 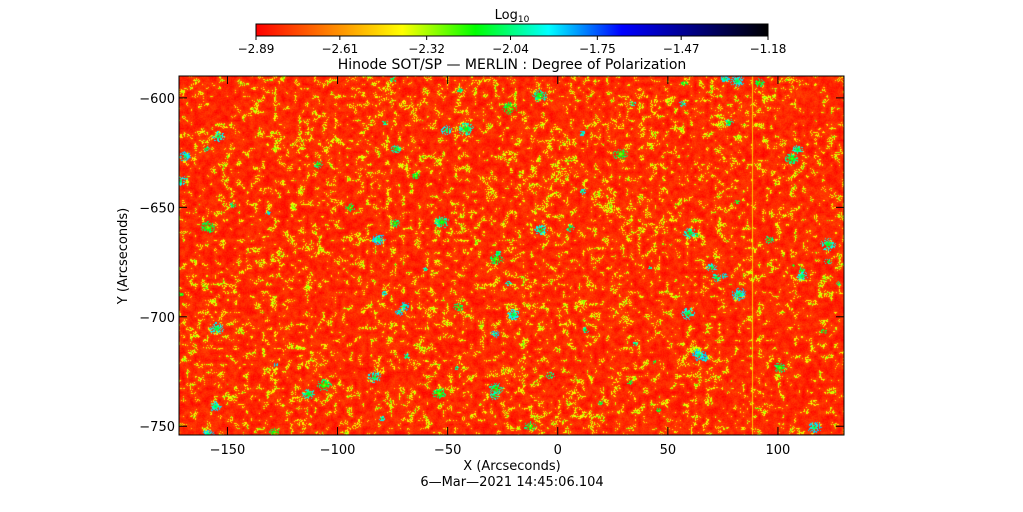 I want to click on y-axis-label: Y (Arcseconds), so click(x=123, y=256).